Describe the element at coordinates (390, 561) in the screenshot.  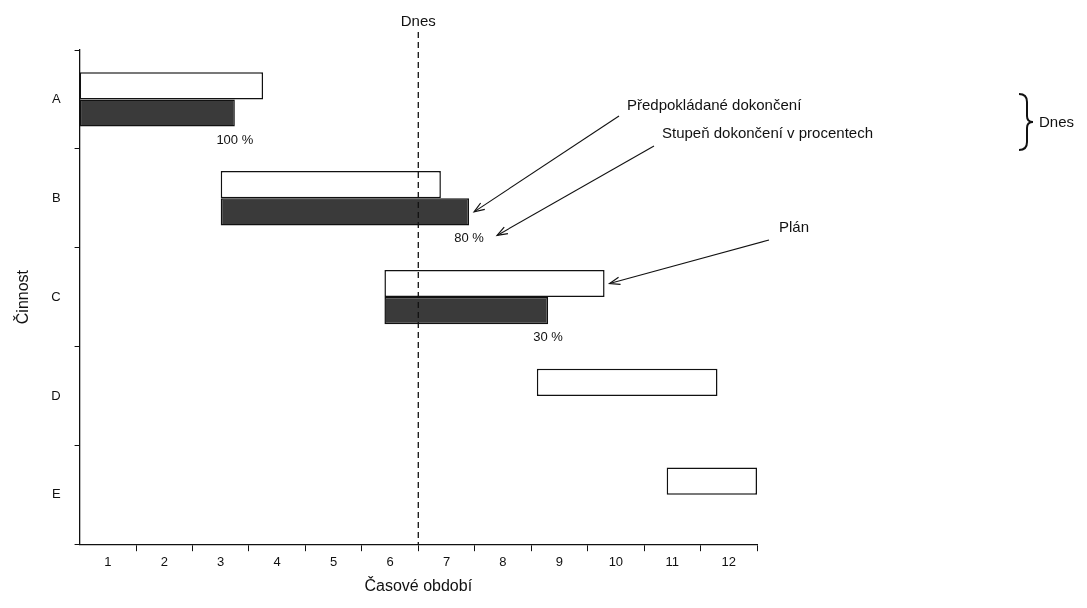
I see `x-tick-label: 6` at that location.